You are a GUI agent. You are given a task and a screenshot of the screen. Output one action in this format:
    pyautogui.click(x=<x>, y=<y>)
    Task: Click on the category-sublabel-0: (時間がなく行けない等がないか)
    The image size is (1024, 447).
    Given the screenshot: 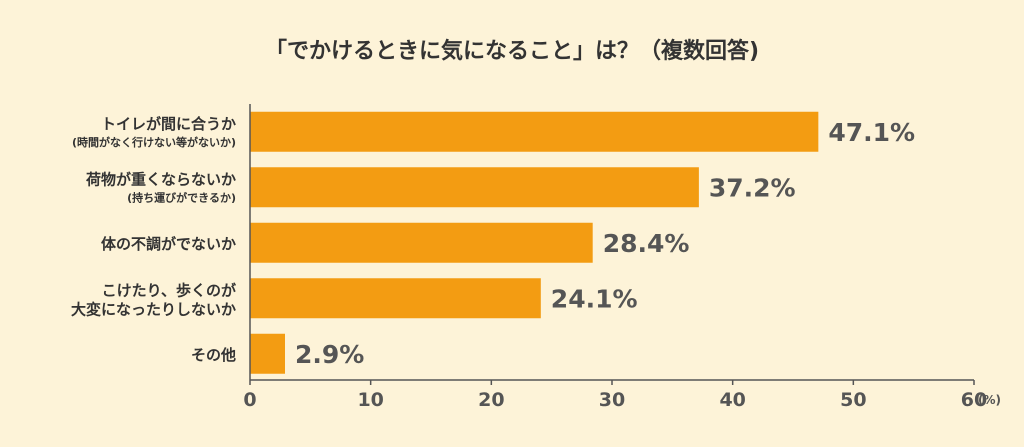 What is the action you would take?
    pyautogui.click(x=154, y=142)
    